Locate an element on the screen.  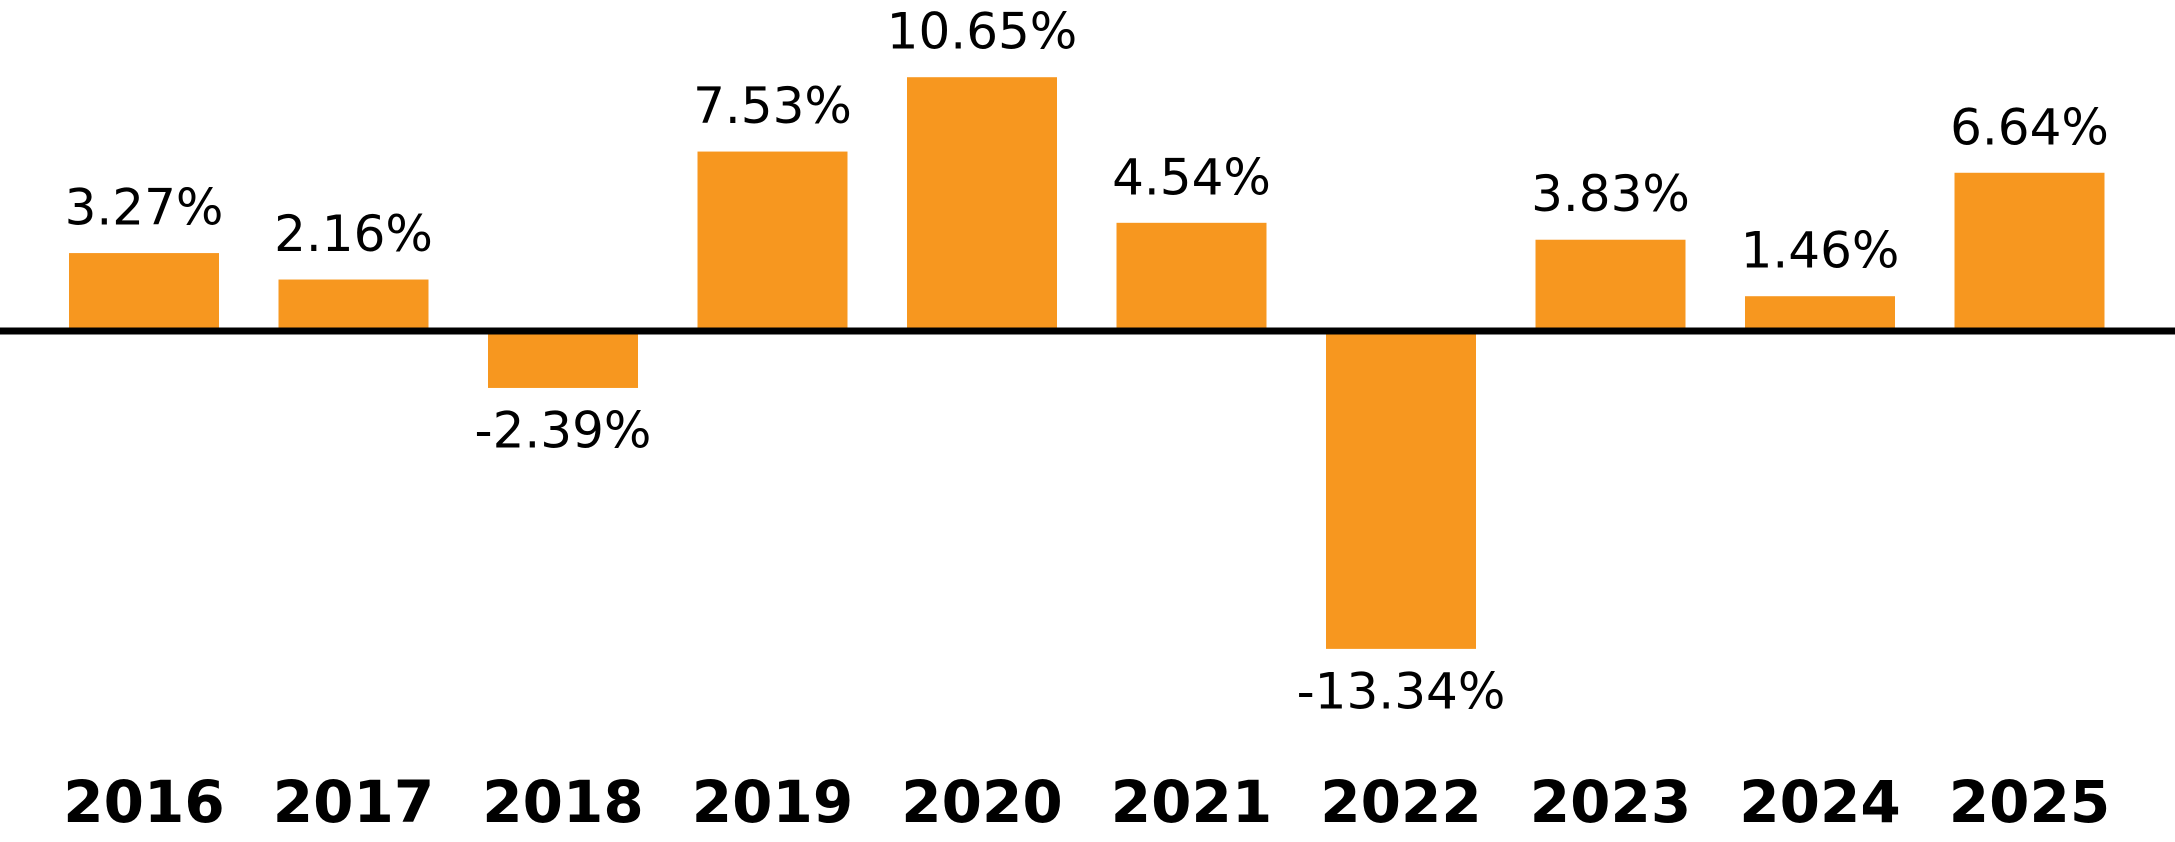
value-label: 7.53% is located at coordinates (772, 106).